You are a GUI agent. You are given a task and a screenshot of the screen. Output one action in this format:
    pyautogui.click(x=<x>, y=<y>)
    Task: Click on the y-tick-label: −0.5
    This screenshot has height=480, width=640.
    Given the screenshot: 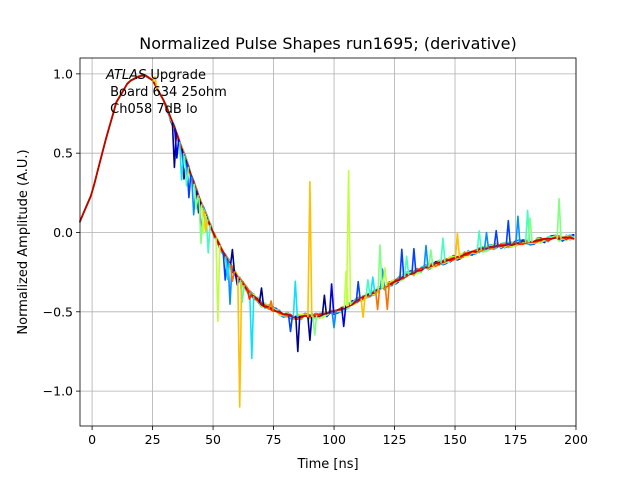 What is the action you would take?
    pyautogui.click(x=58, y=311)
    